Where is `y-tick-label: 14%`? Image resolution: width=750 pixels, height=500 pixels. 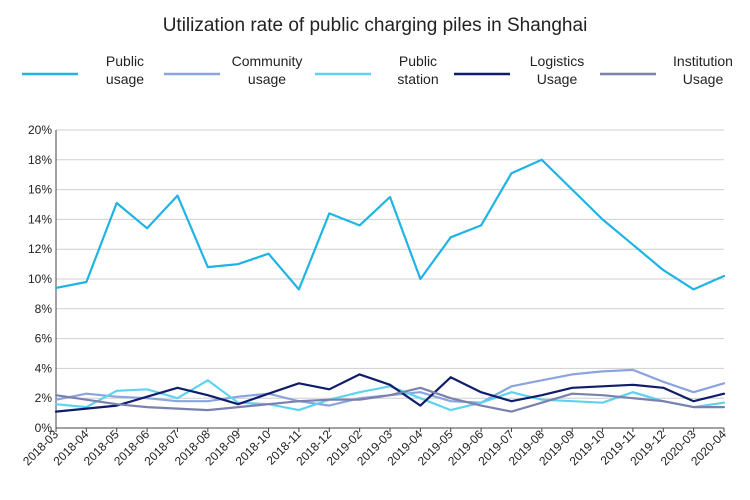
y-tick-label: 14% is located at coordinates (40, 219).